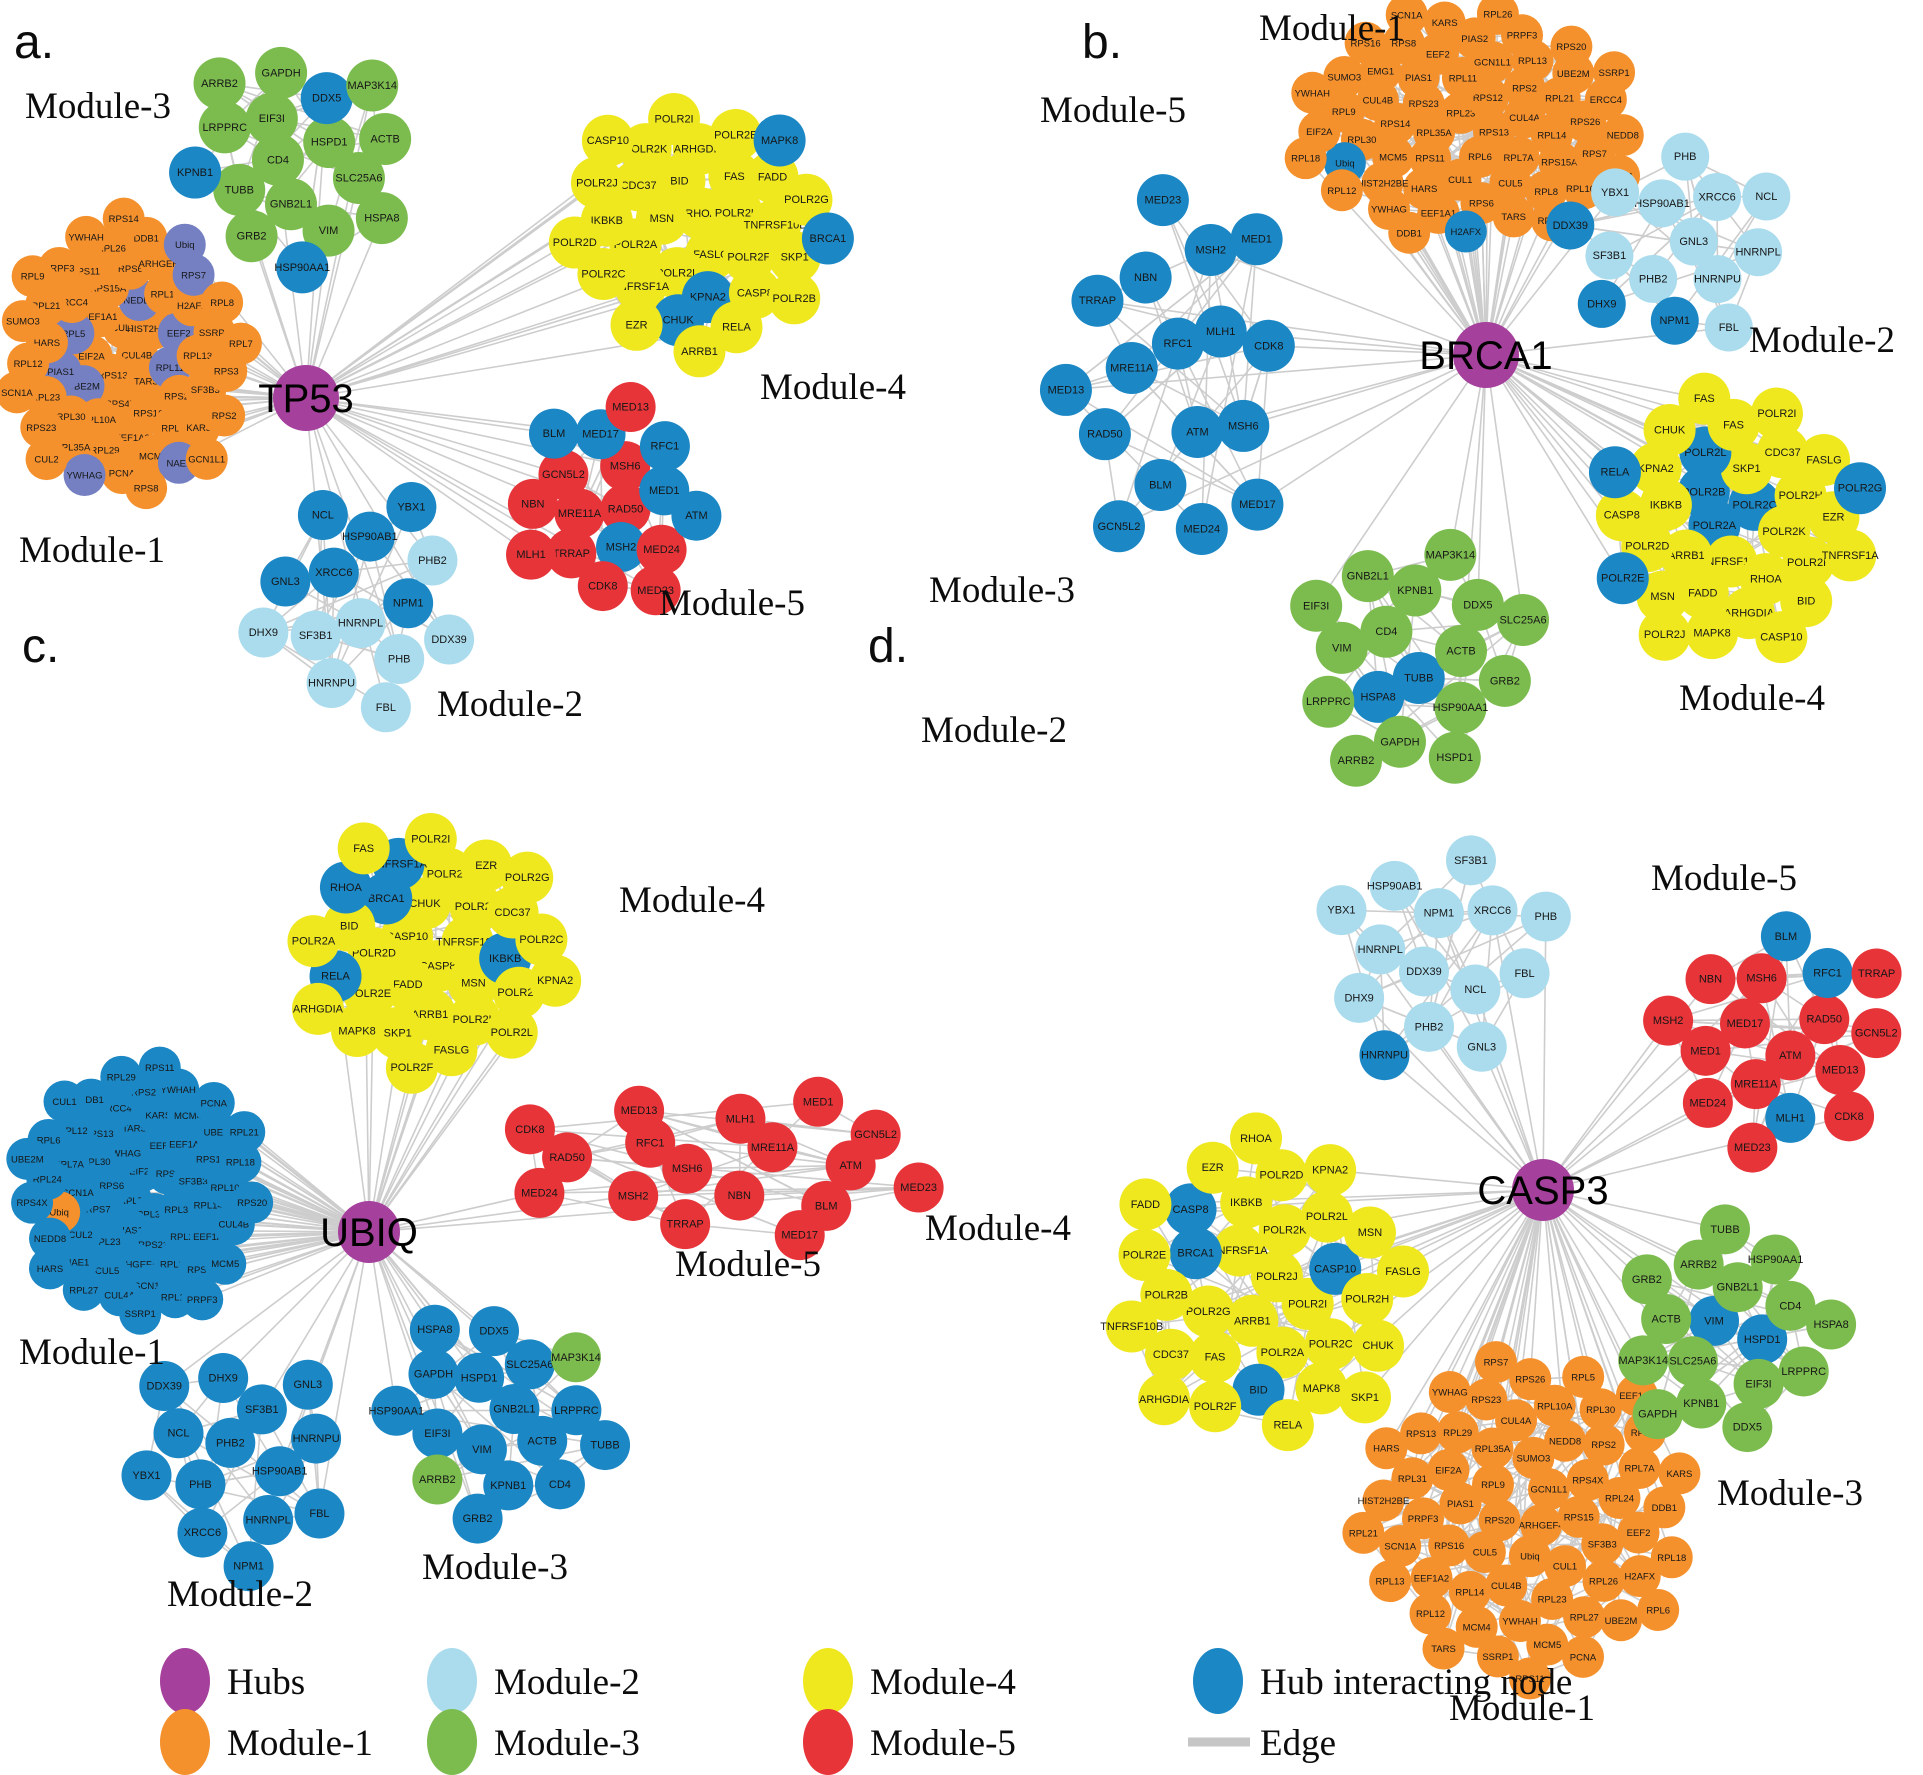  Describe the element at coordinates (1363, 1533) in the screenshot. I see `node-label: RPL21` at that location.